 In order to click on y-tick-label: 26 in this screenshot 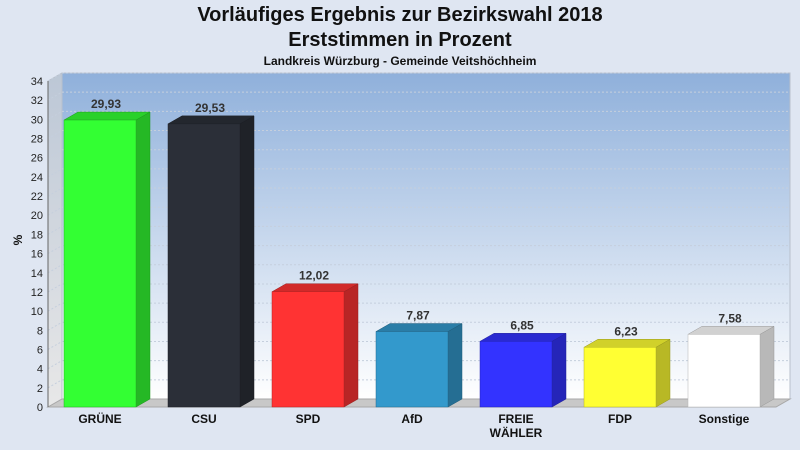, I will do `click(37, 159)`.